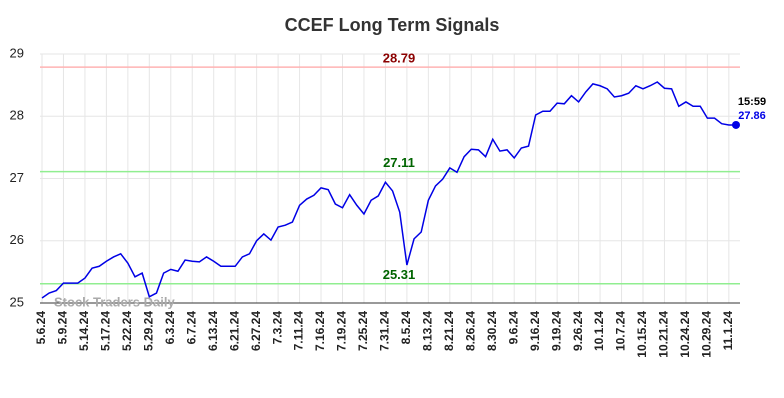 The width and height of the screenshot is (784, 398). Describe the element at coordinates (736, 124) in the screenshot. I see `last-point` at that location.